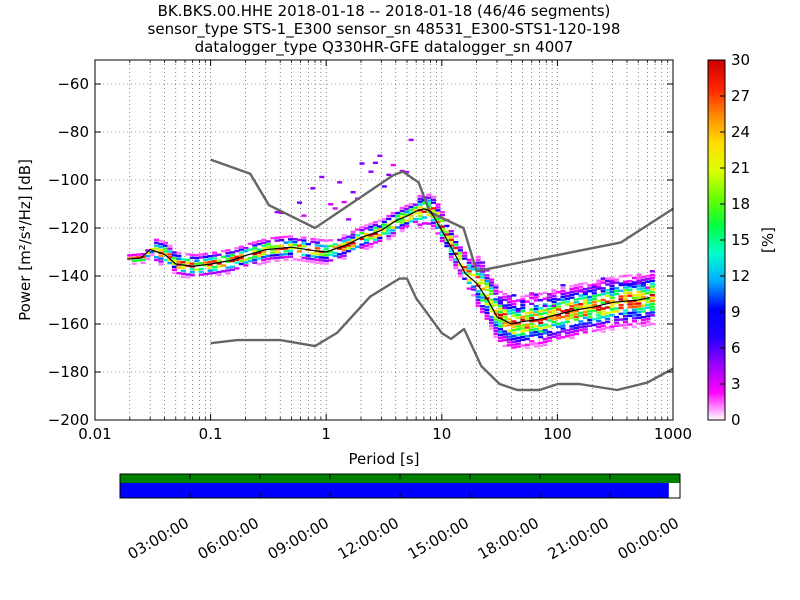 The image size is (800, 600). Describe the element at coordinates (158, 538) in the screenshot. I see `timeline-tick-label: 03:00:00` at that location.